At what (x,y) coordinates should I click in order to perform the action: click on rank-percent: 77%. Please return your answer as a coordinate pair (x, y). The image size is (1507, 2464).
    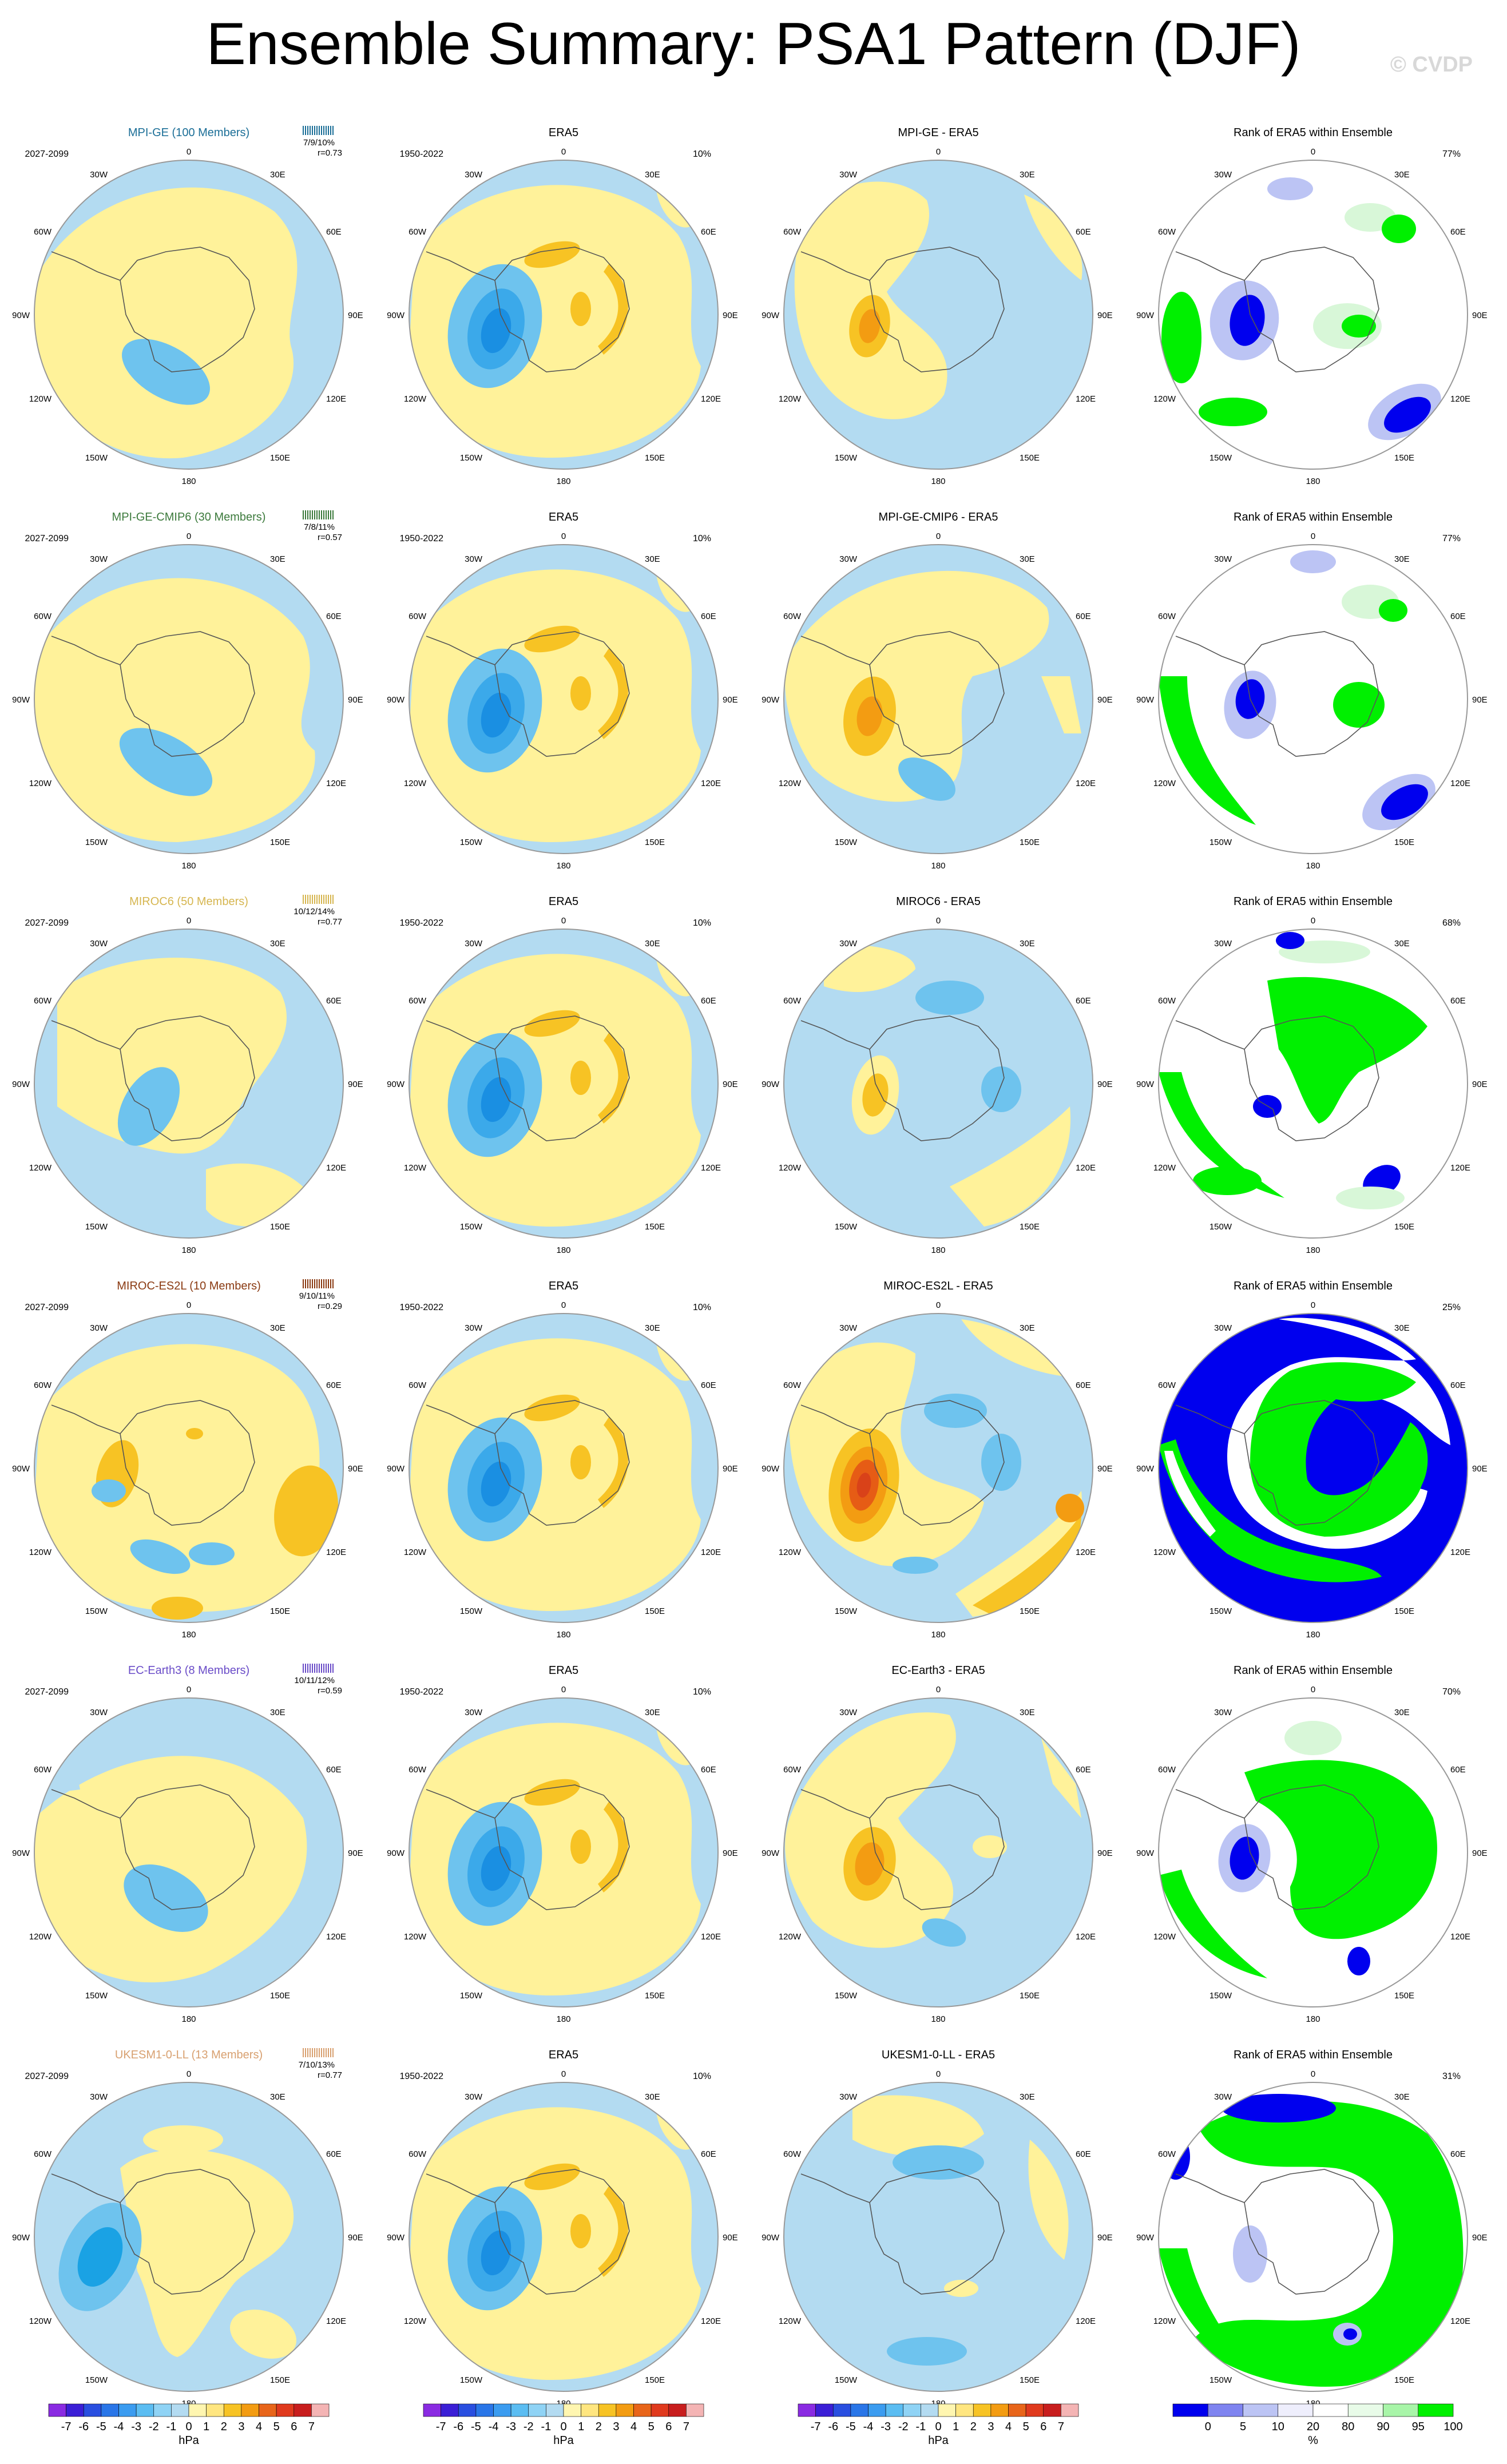
    Looking at the image, I should click on (1451, 538).